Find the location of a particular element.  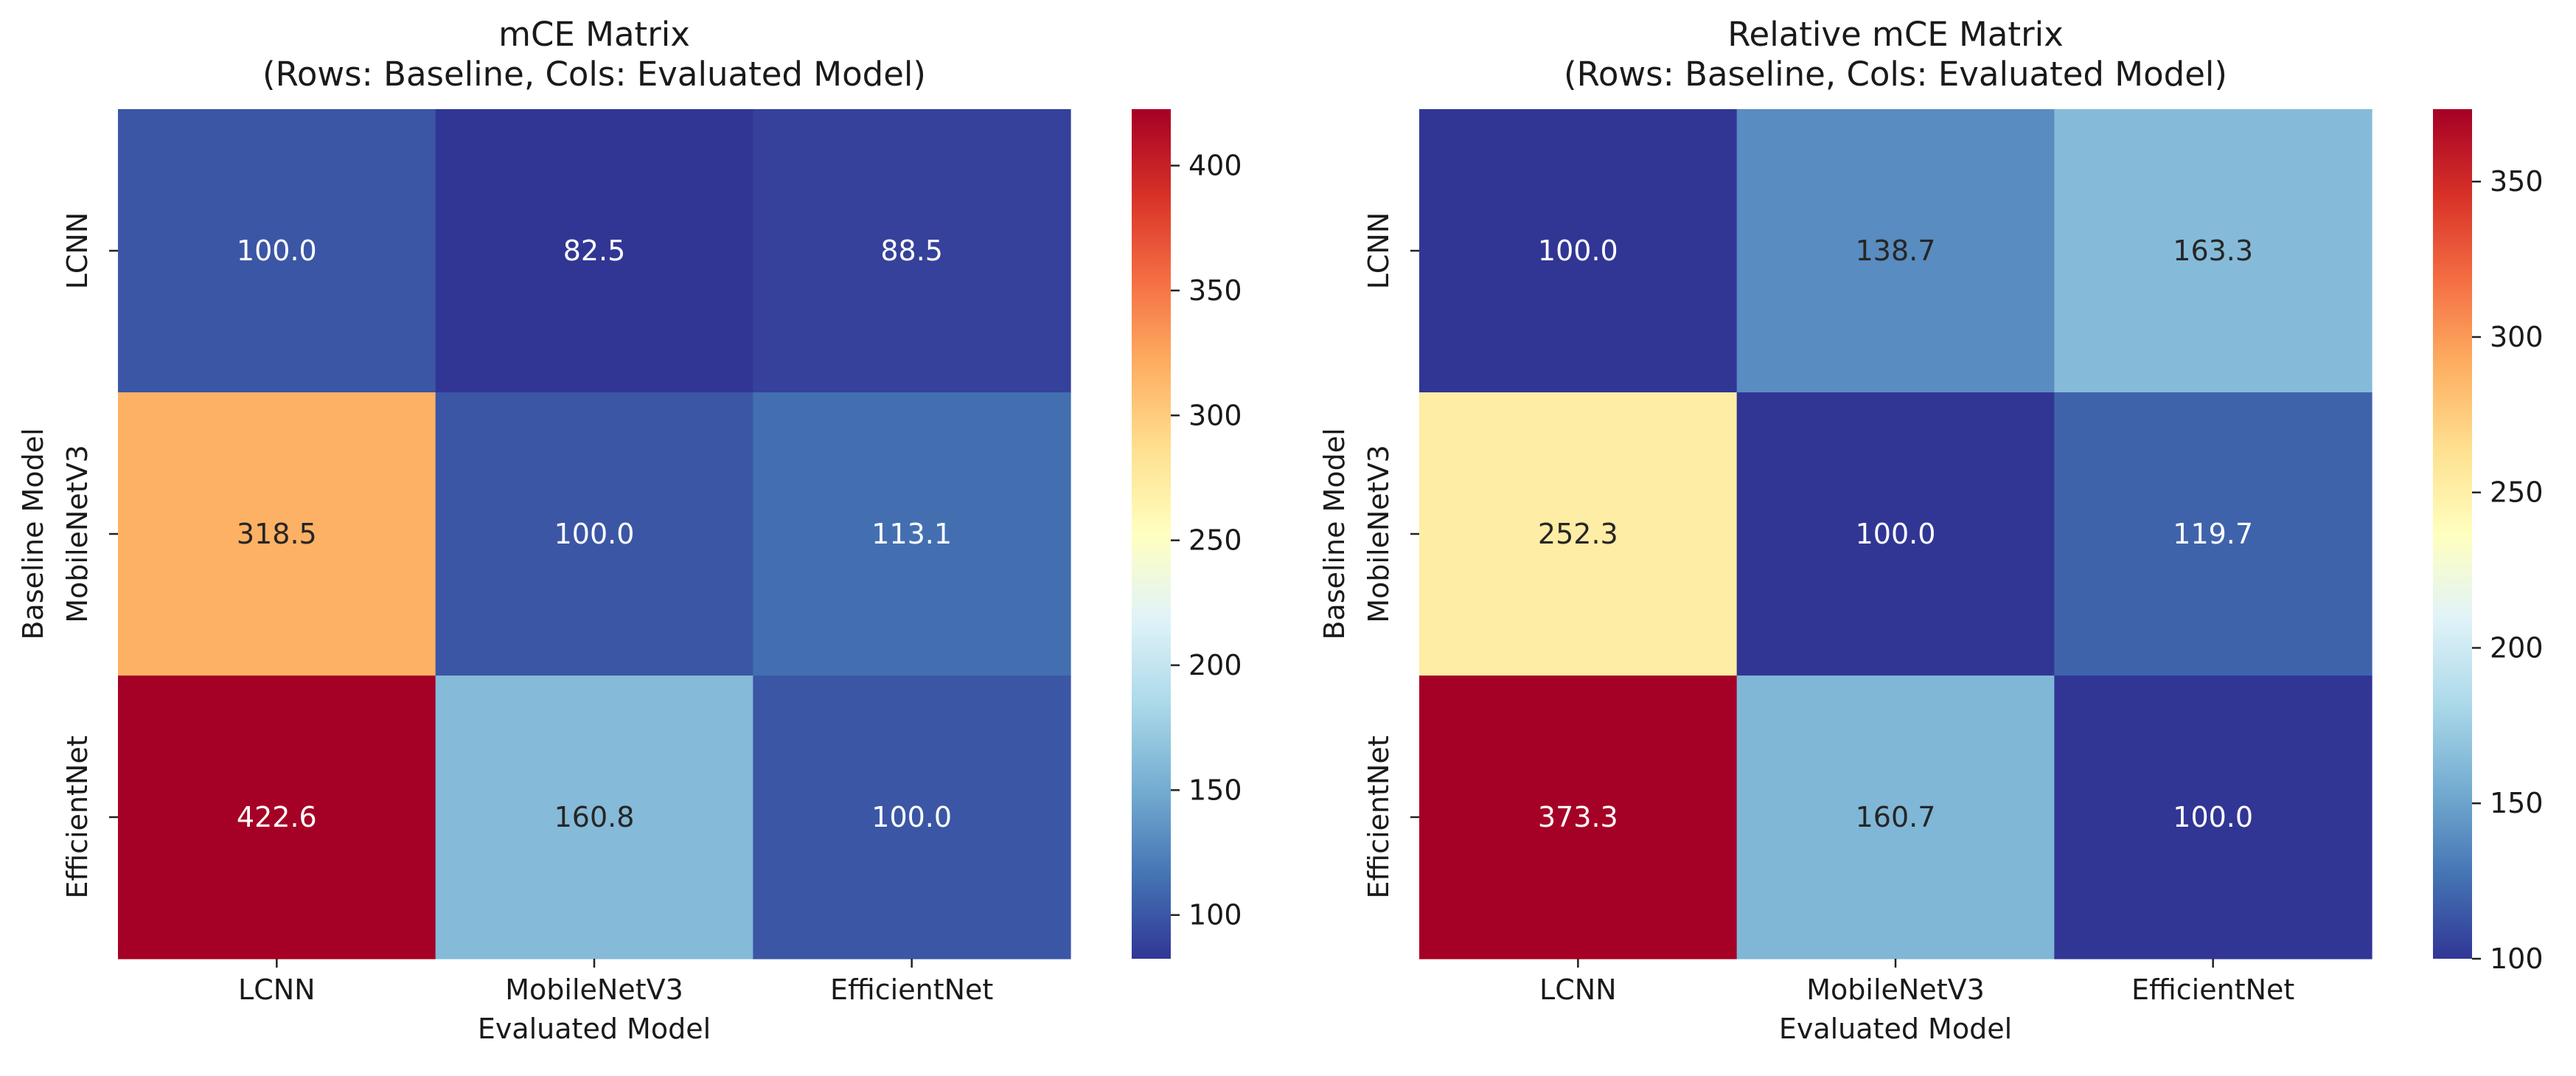

cell-value-label: 163.3 is located at coordinates (2213, 251).